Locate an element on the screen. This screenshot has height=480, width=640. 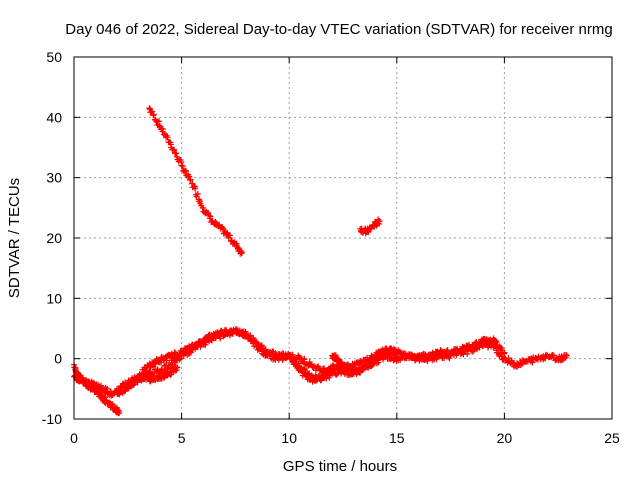
x-tick-label: 25 is located at coordinates (612, 438).